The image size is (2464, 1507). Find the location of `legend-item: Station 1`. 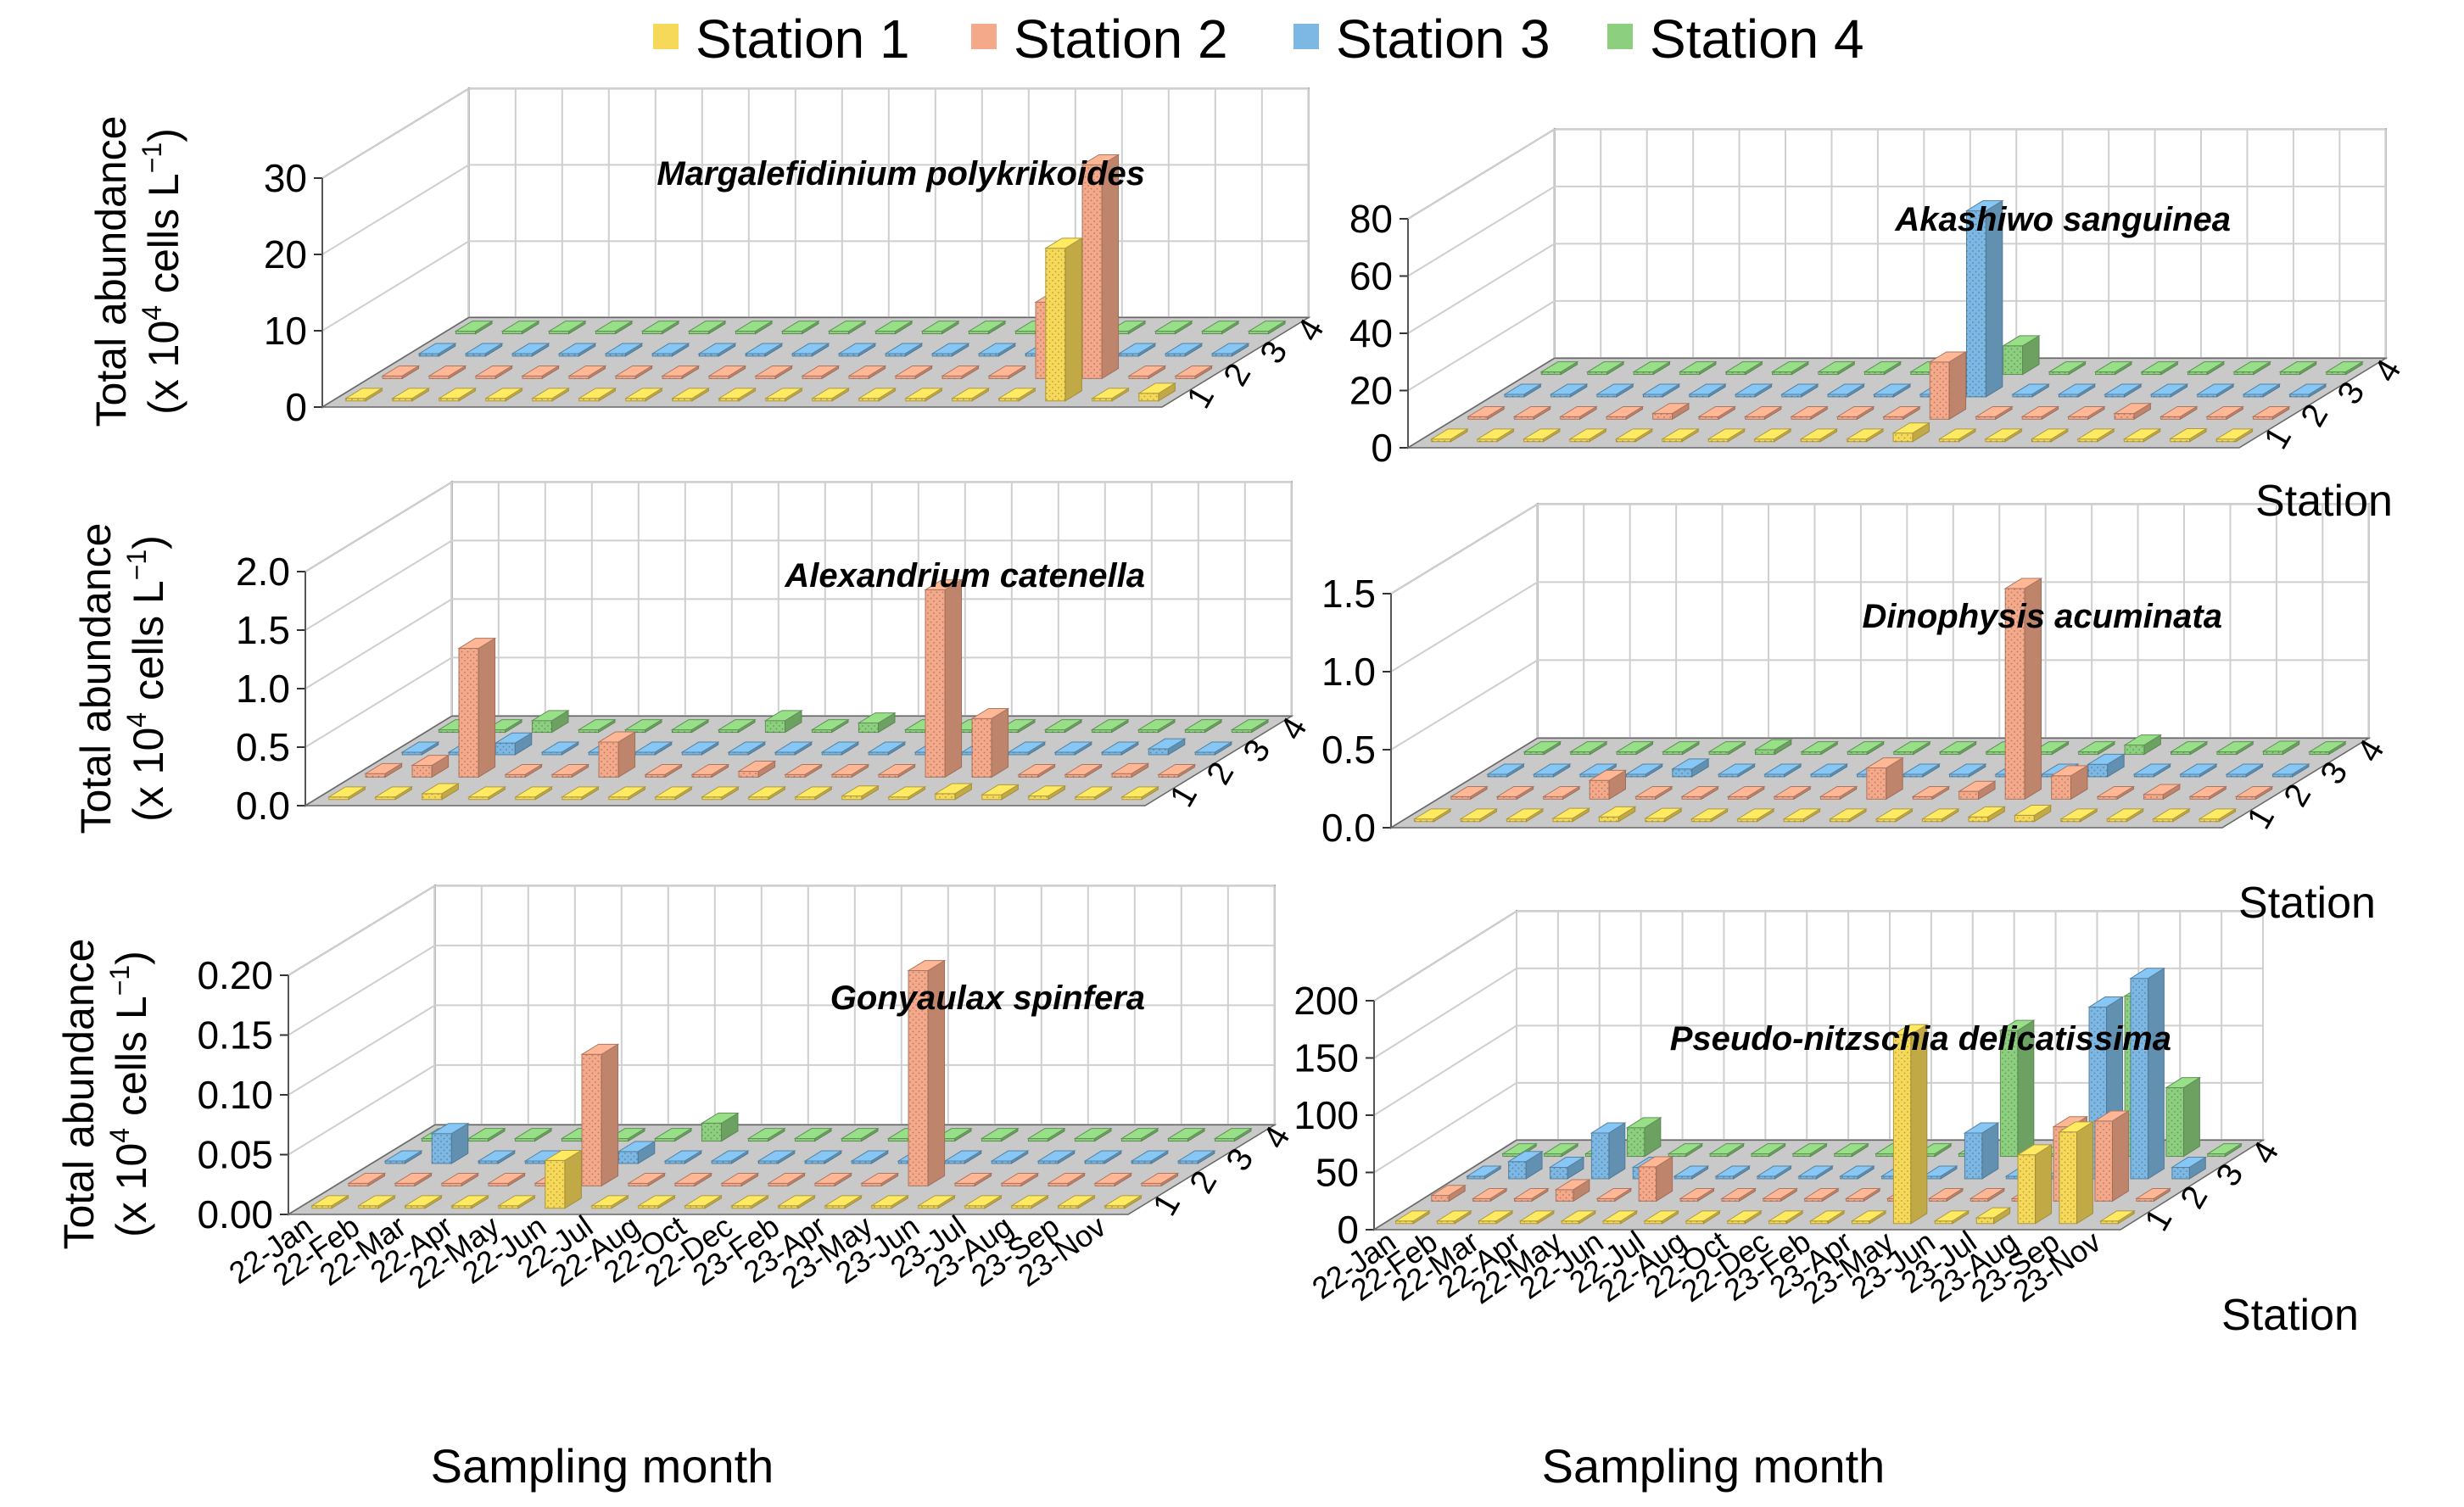

legend-item: Station 1 is located at coordinates (781, 39).